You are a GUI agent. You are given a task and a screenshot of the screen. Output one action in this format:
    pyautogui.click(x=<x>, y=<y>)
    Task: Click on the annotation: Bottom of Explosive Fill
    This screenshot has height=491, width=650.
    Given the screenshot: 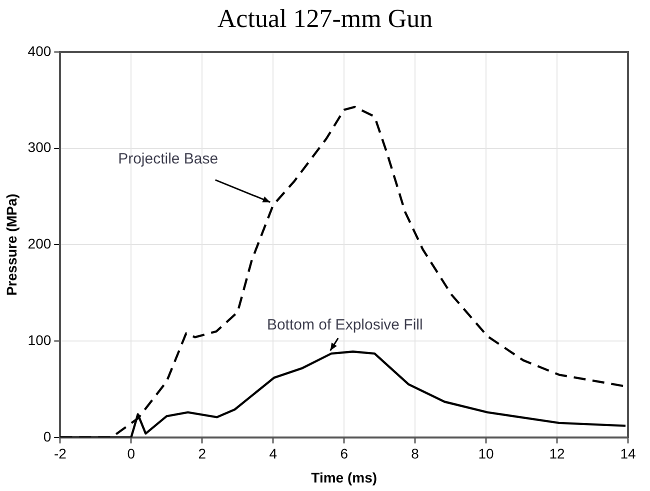 What is the action you would take?
    pyautogui.click(x=344, y=325)
    